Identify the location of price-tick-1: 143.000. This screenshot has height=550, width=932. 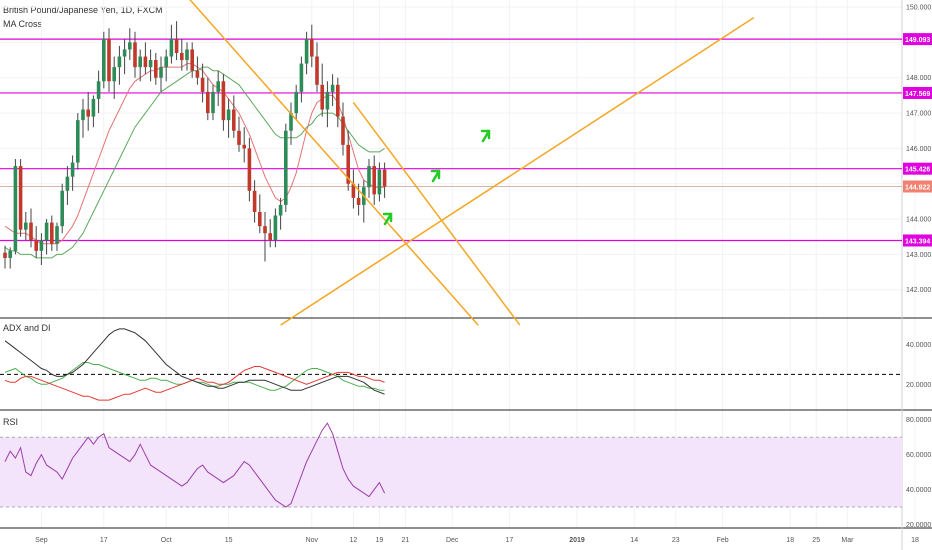
(918, 255).